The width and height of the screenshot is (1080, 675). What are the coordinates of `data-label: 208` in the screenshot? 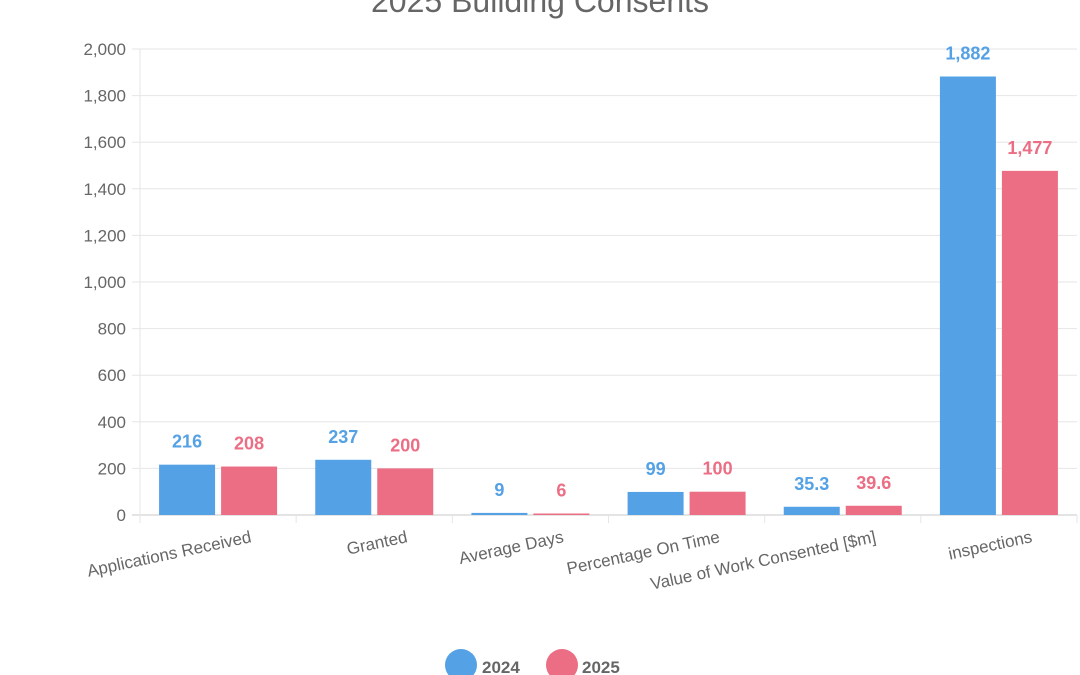 It's located at (249, 444).